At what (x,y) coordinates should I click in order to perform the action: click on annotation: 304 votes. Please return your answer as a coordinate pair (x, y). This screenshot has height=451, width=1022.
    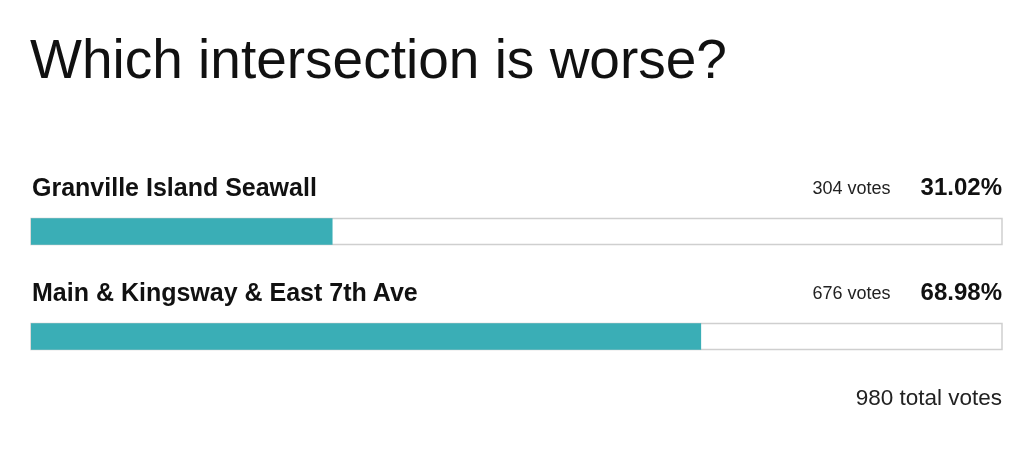
    Looking at the image, I should click on (851, 187).